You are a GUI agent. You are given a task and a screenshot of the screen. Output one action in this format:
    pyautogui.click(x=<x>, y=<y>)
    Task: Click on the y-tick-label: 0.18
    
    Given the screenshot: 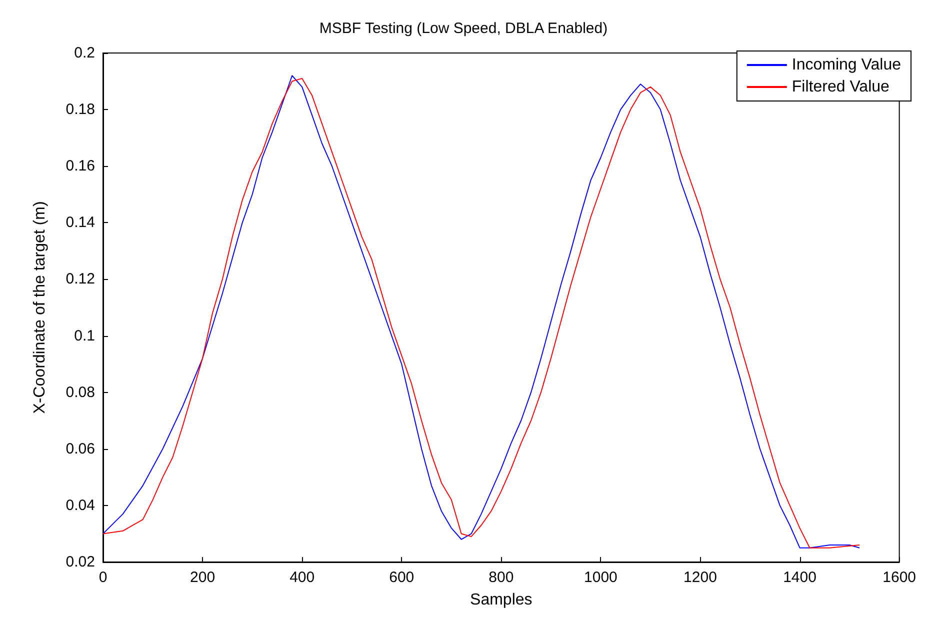 What is the action you would take?
    pyautogui.click(x=80, y=109)
    